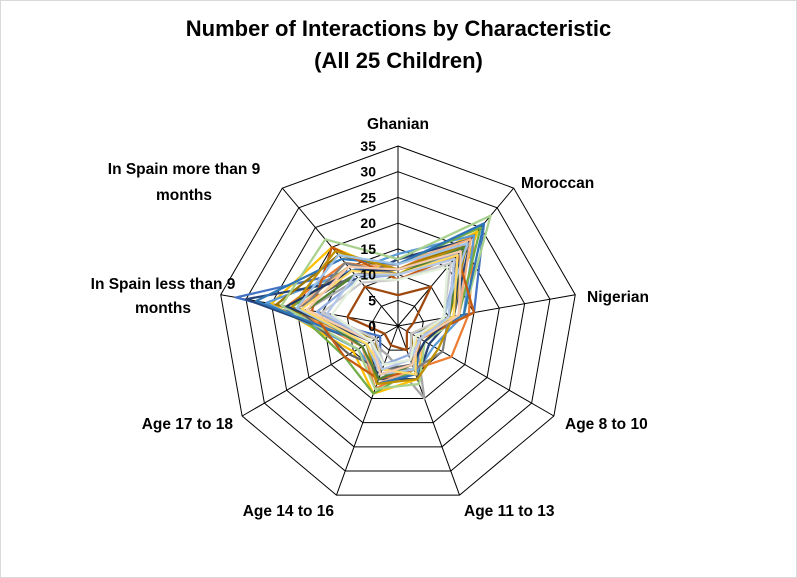  What do you see at coordinates (372, 326) in the screenshot?
I see `tick-label-0: 0` at bounding box center [372, 326].